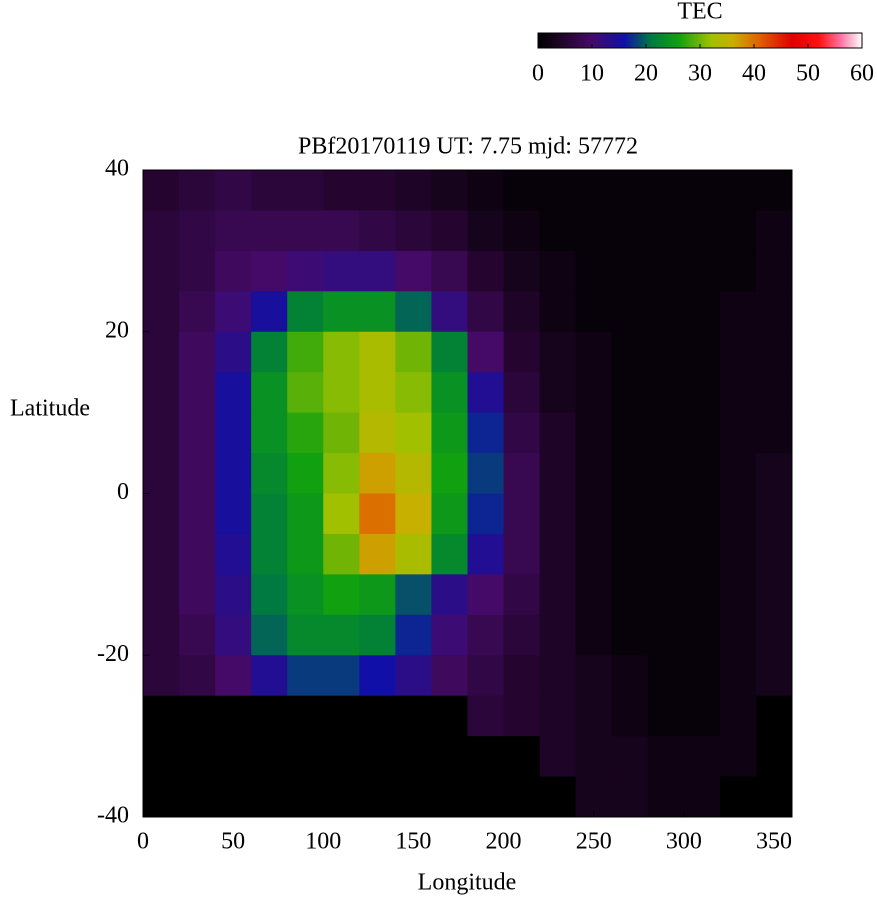  I want to click on colorbar-tick-label: 10, so click(592, 74).